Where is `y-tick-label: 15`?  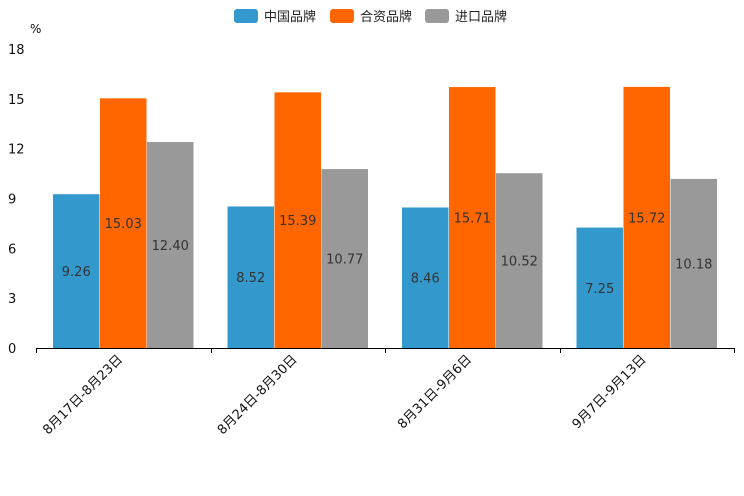 y-tick-label: 15 is located at coordinates (16, 100).